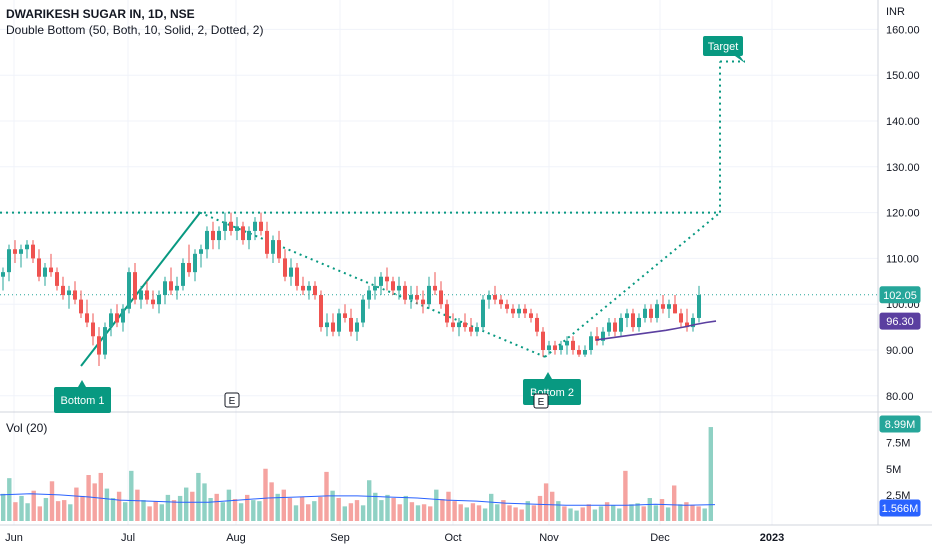 The width and height of the screenshot is (932, 550). Describe the element at coordinates (903, 122) in the screenshot. I see `price-tick-label: 140.00` at that location.